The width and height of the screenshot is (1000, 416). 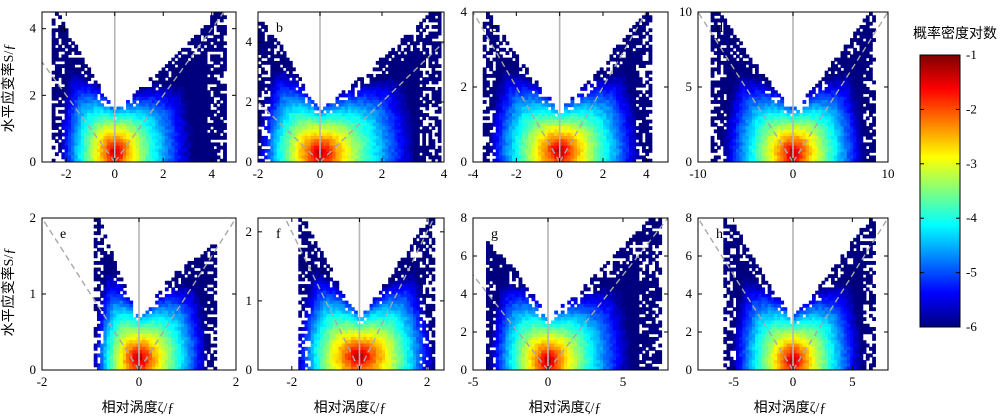 I want to click on x-tick-label: 4, so click(x=444, y=173).